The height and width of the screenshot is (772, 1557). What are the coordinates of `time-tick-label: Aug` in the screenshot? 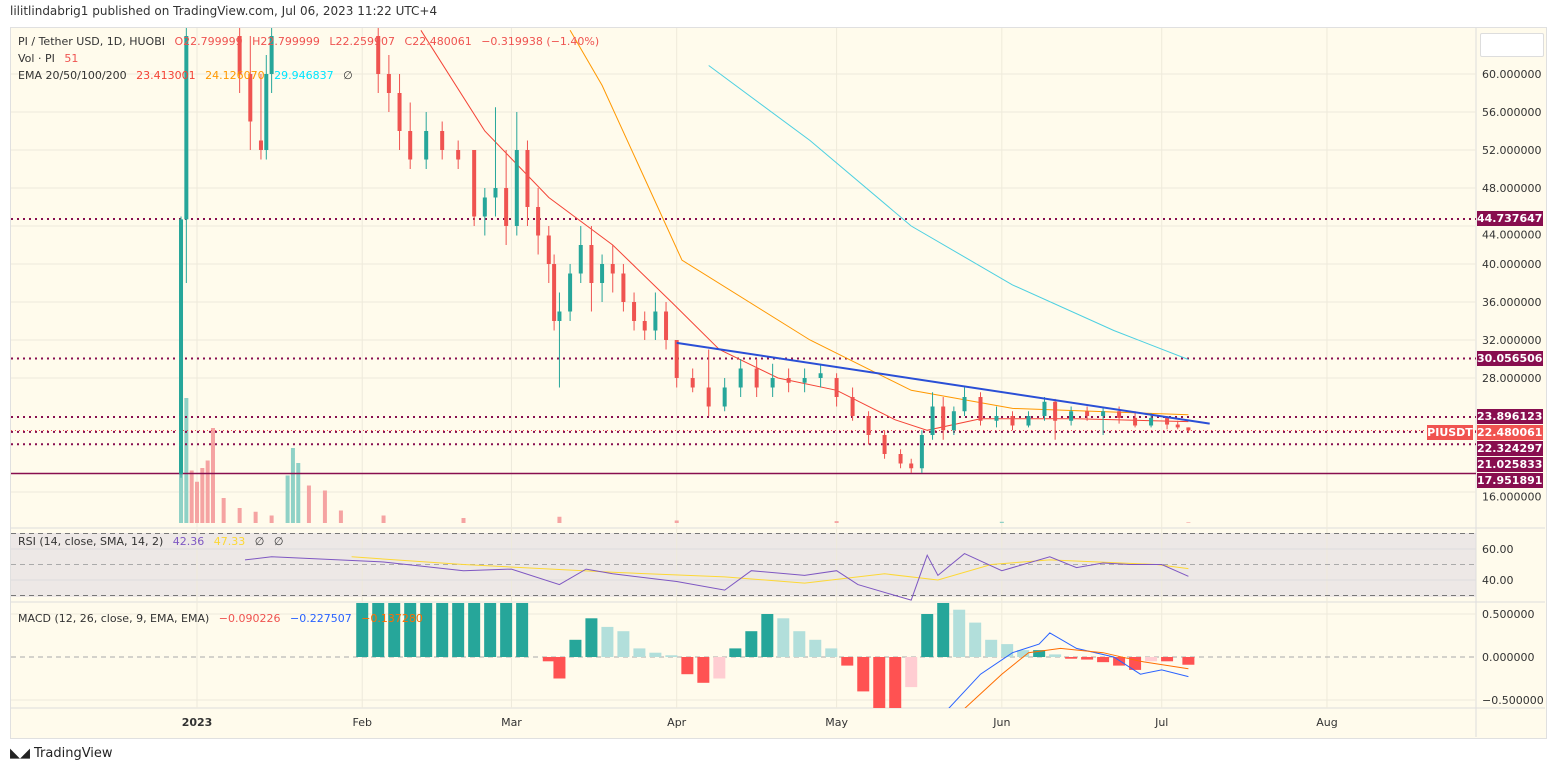 It's located at (1326, 722).